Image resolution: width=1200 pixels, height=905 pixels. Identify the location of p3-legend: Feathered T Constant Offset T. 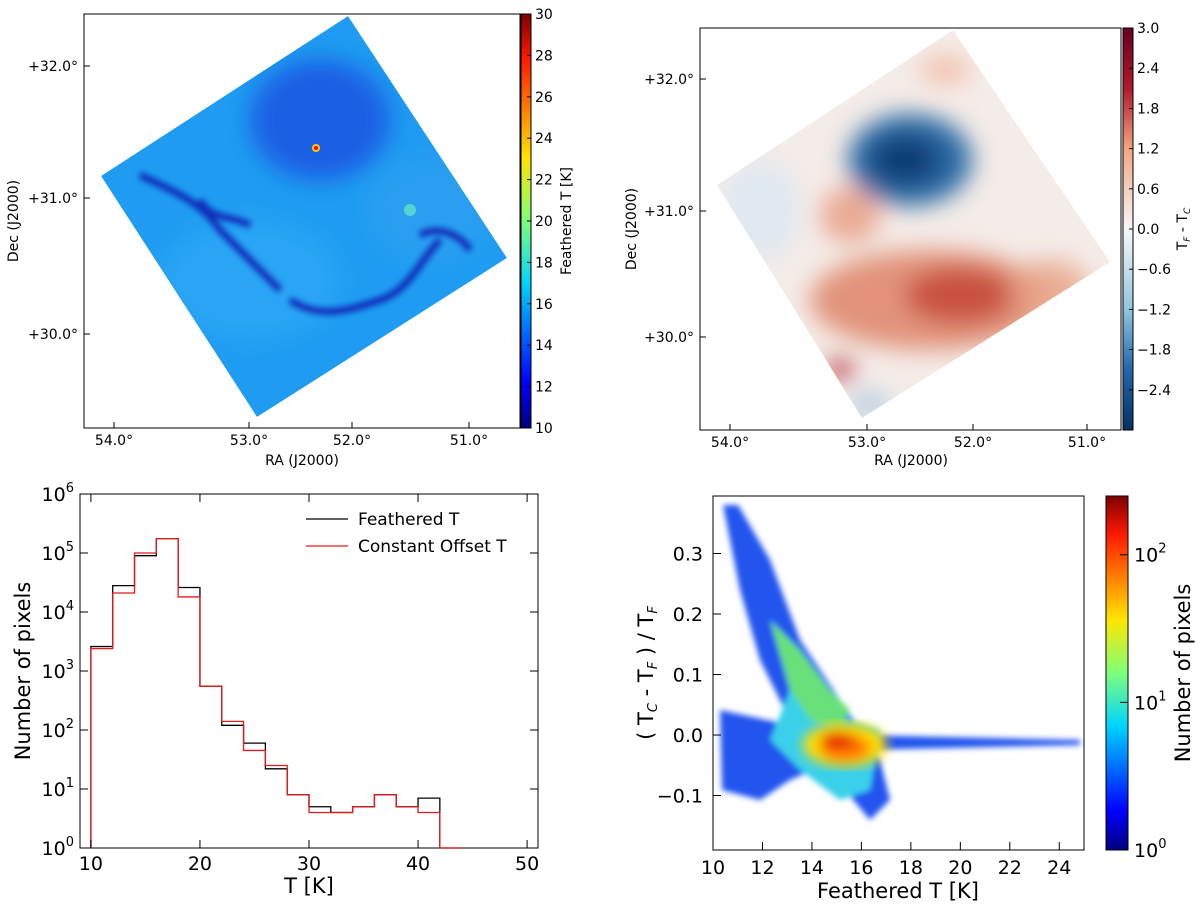
(406, 533).